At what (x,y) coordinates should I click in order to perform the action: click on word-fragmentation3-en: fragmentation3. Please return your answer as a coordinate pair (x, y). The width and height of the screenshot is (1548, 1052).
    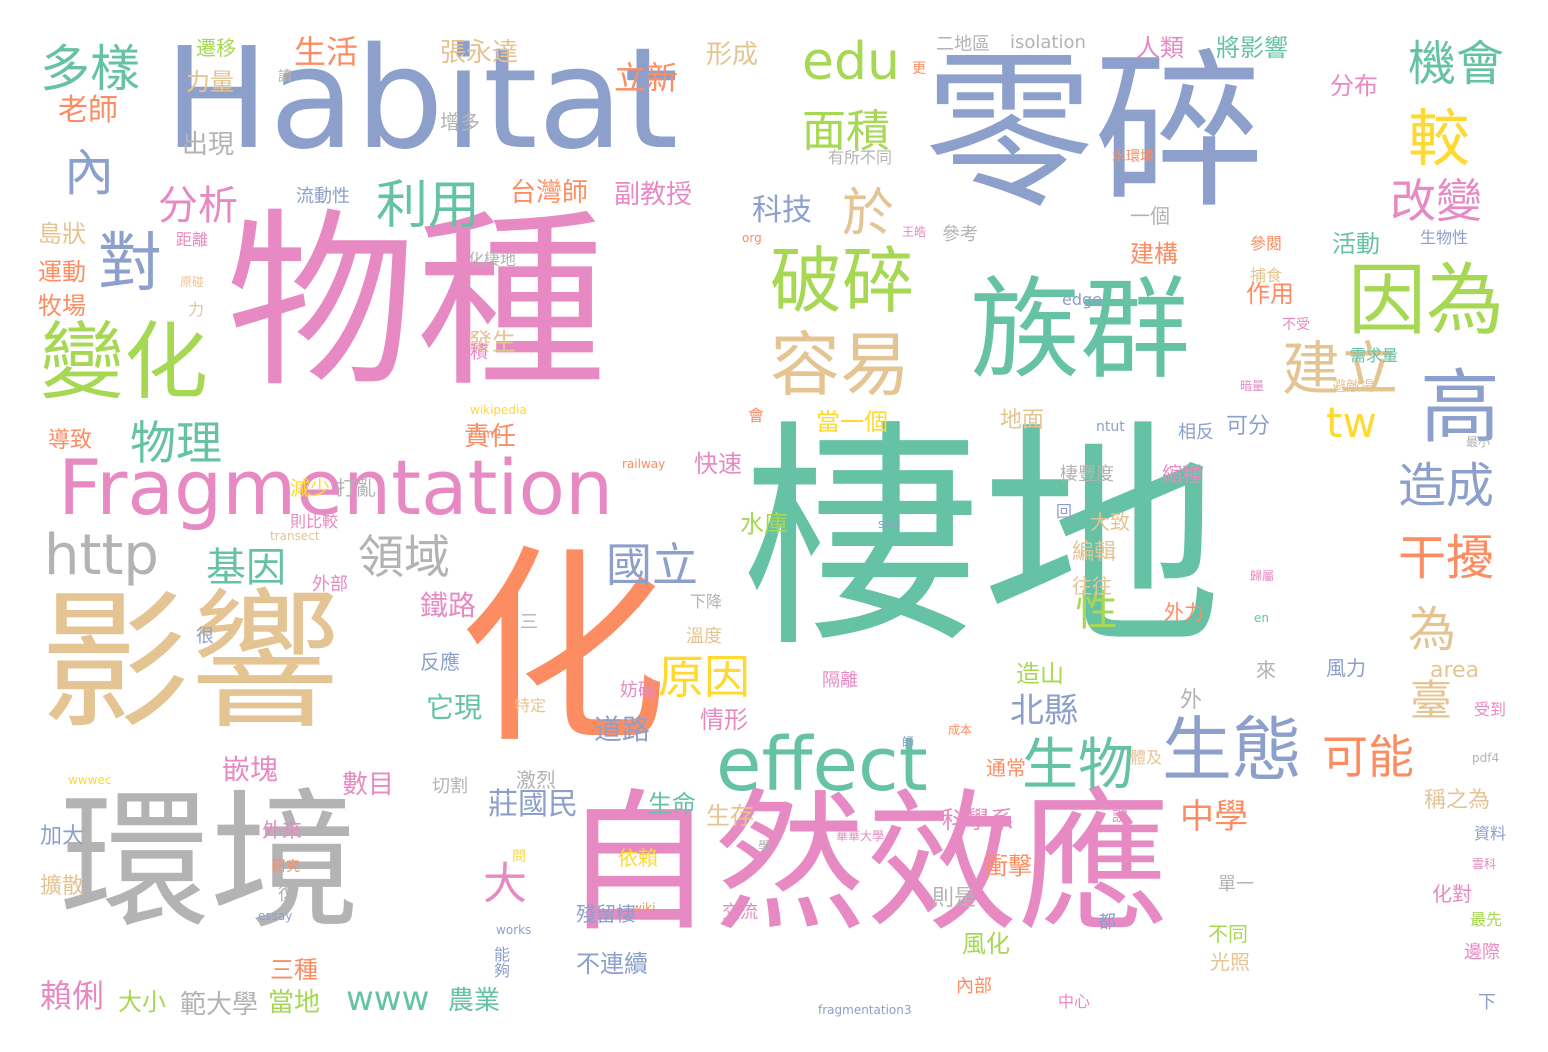
    Looking at the image, I should click on (865, 1010).